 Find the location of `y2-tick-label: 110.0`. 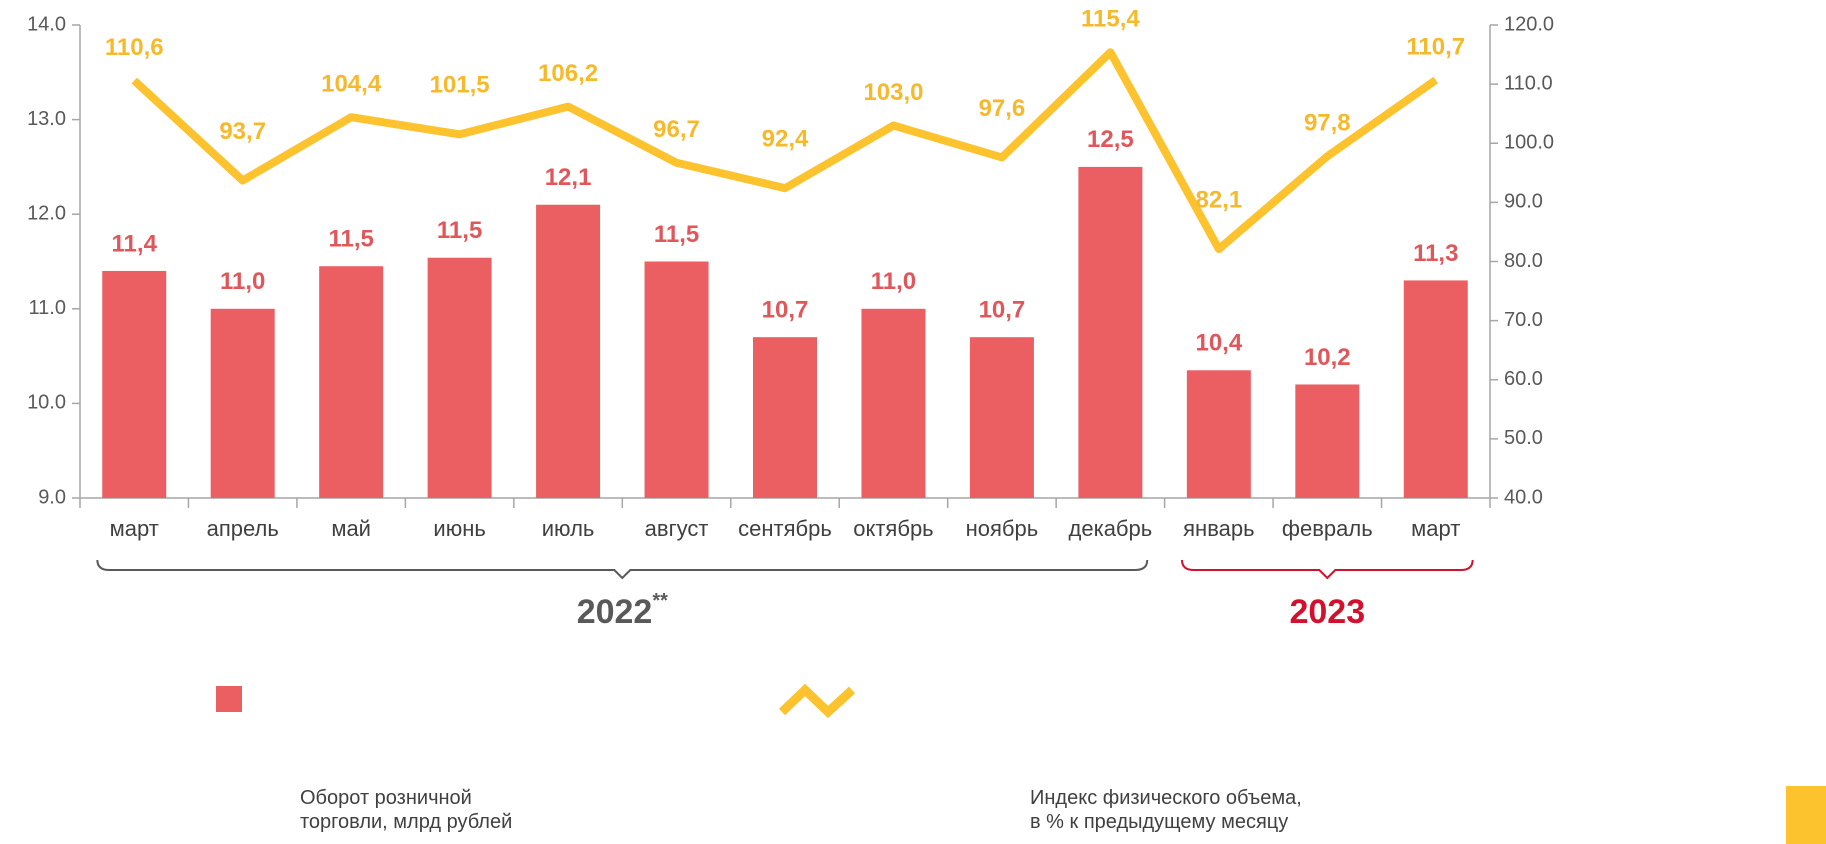

y2-tick-label: 110.0 is located at coordinates (1528, 83).